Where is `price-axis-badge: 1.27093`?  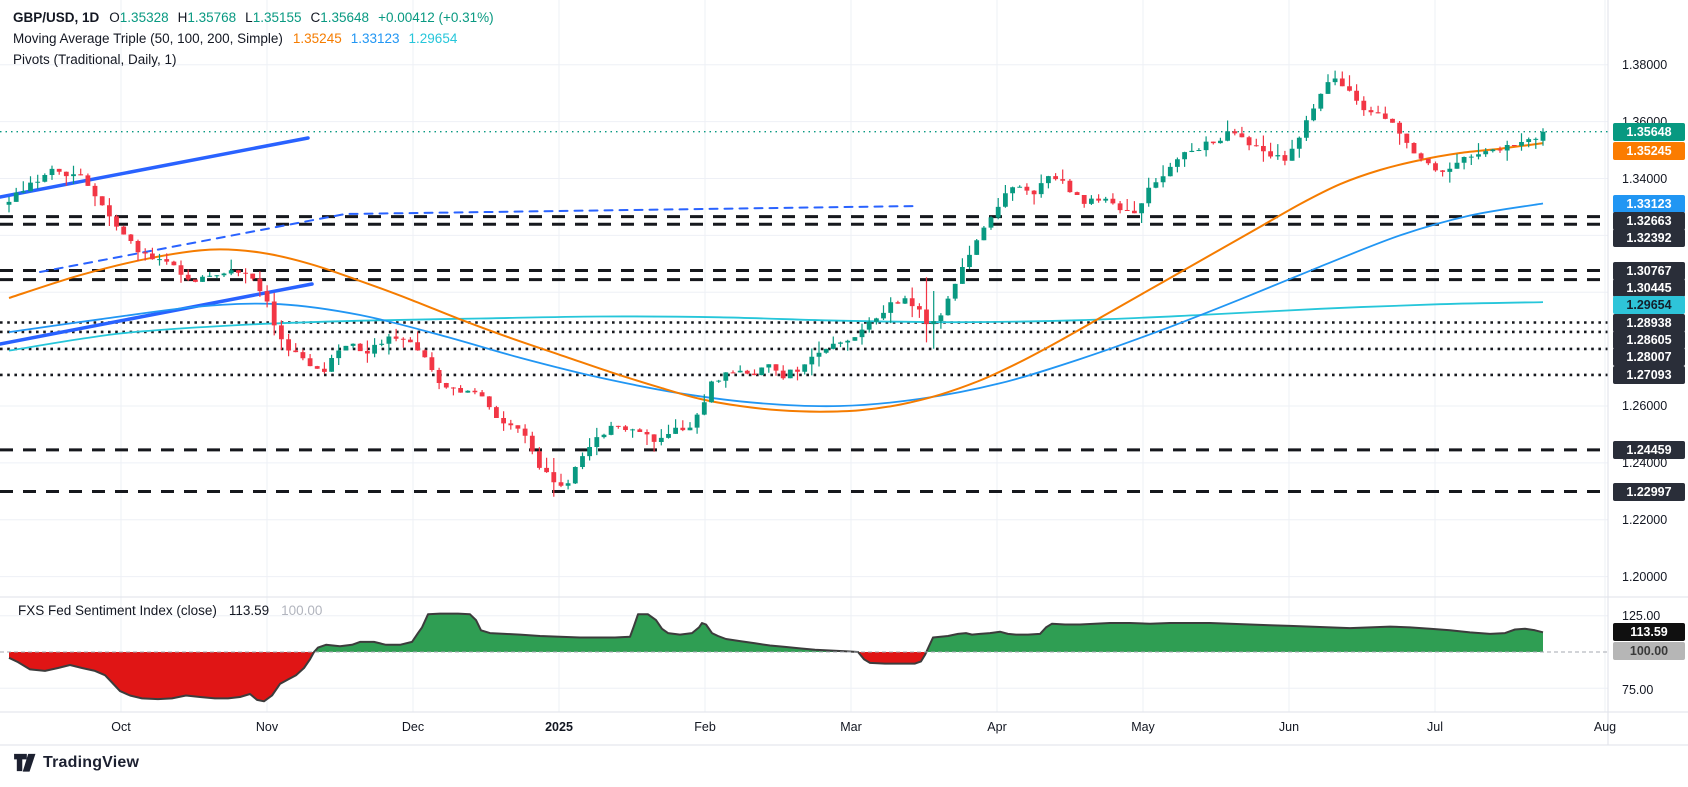 price-axis-badge: 1.27093 is located at coordinates (1649, 375).